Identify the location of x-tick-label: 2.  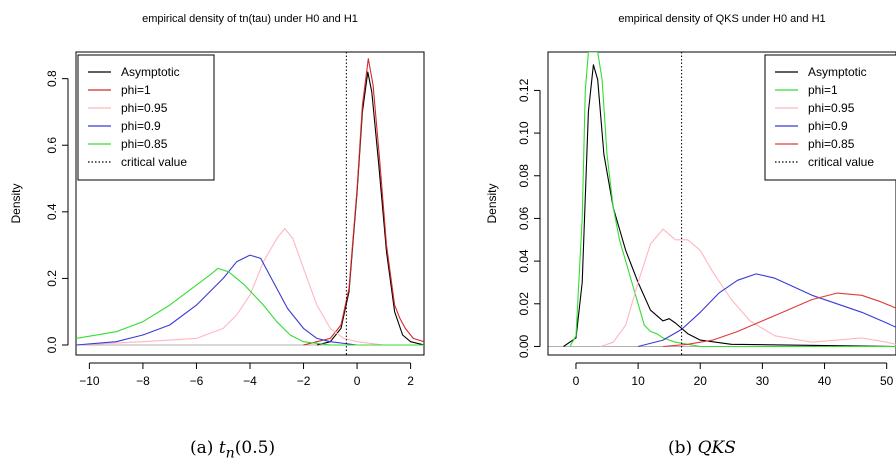
(410, 381).